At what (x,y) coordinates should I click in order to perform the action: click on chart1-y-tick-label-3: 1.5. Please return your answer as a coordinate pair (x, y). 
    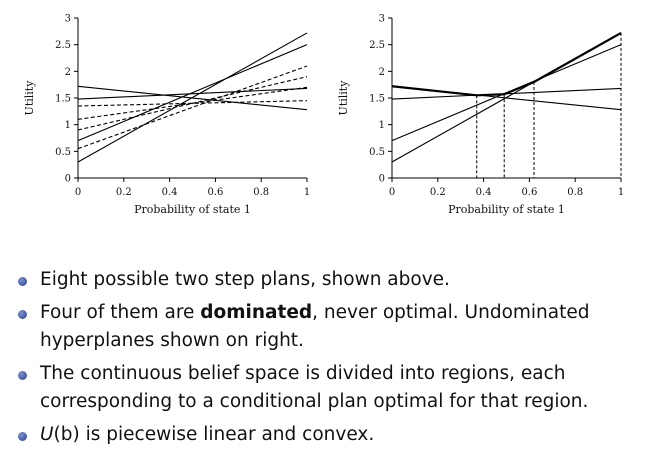
    Looking at the image, I should click on (63, 99).